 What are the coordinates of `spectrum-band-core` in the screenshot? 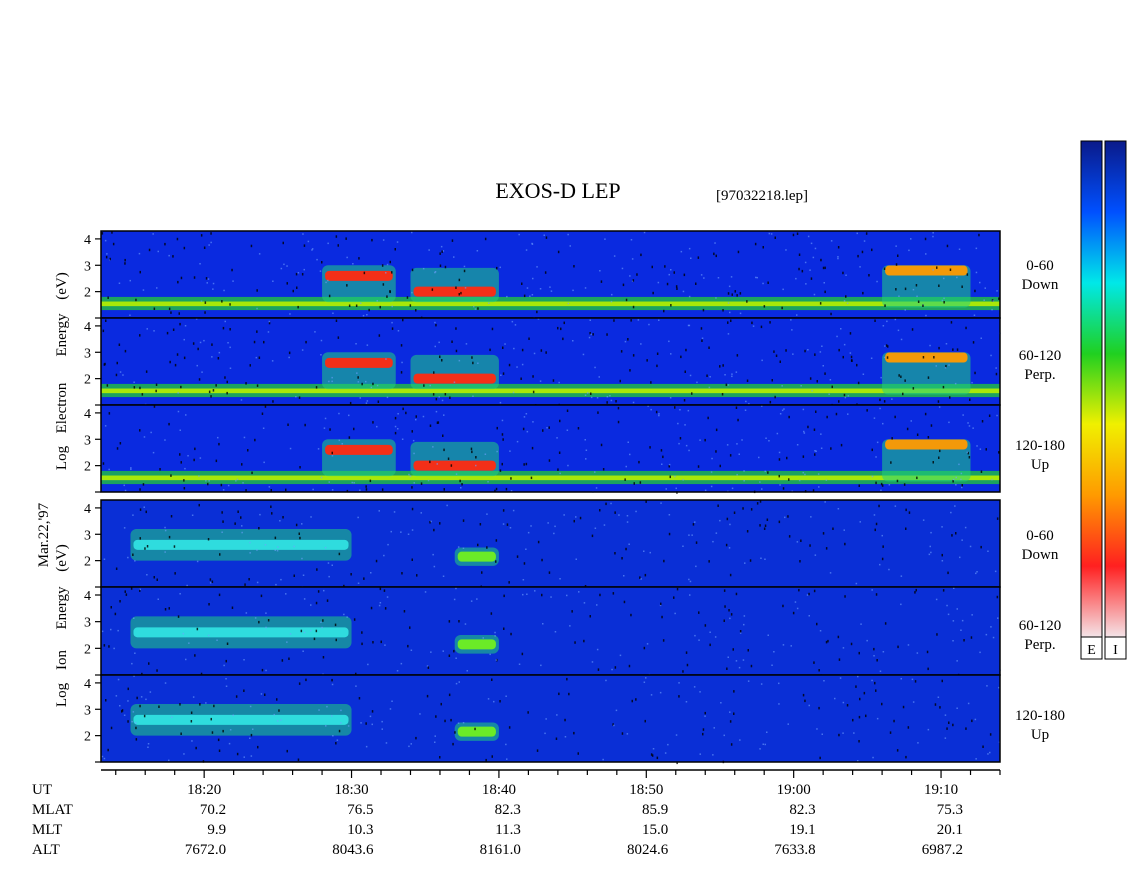 It's located at (550, 391).